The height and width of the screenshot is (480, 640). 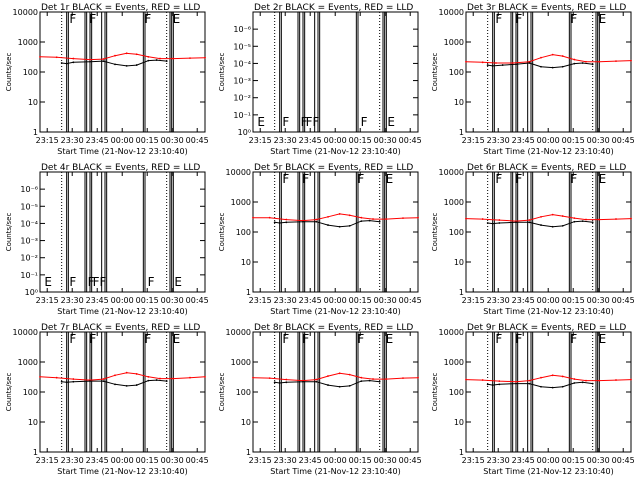 I want to click on plot-title: Det 1r BLACK = Events, RED = LLD, so click(x=120, y=8).